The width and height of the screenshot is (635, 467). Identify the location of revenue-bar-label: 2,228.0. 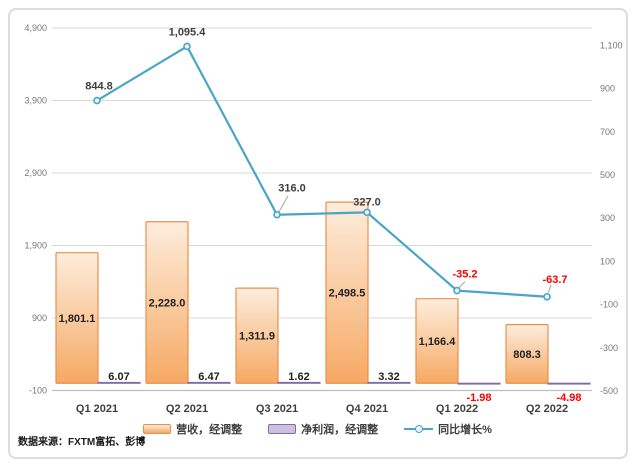
(167, 303).